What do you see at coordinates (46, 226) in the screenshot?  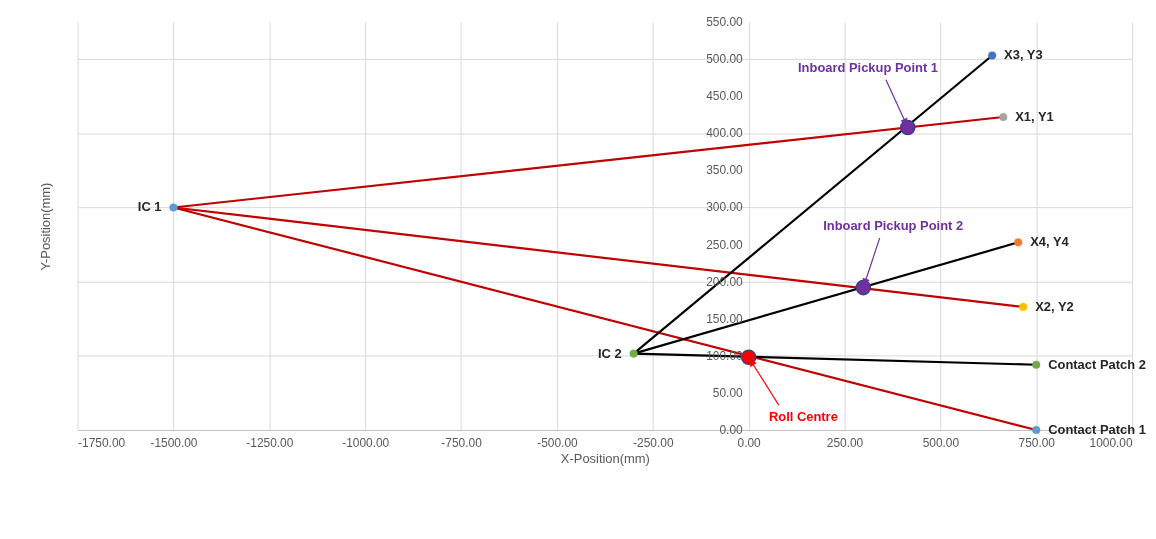 I see `y-axis-title: Y-Position(mm)` at bounding box center [46, 226].